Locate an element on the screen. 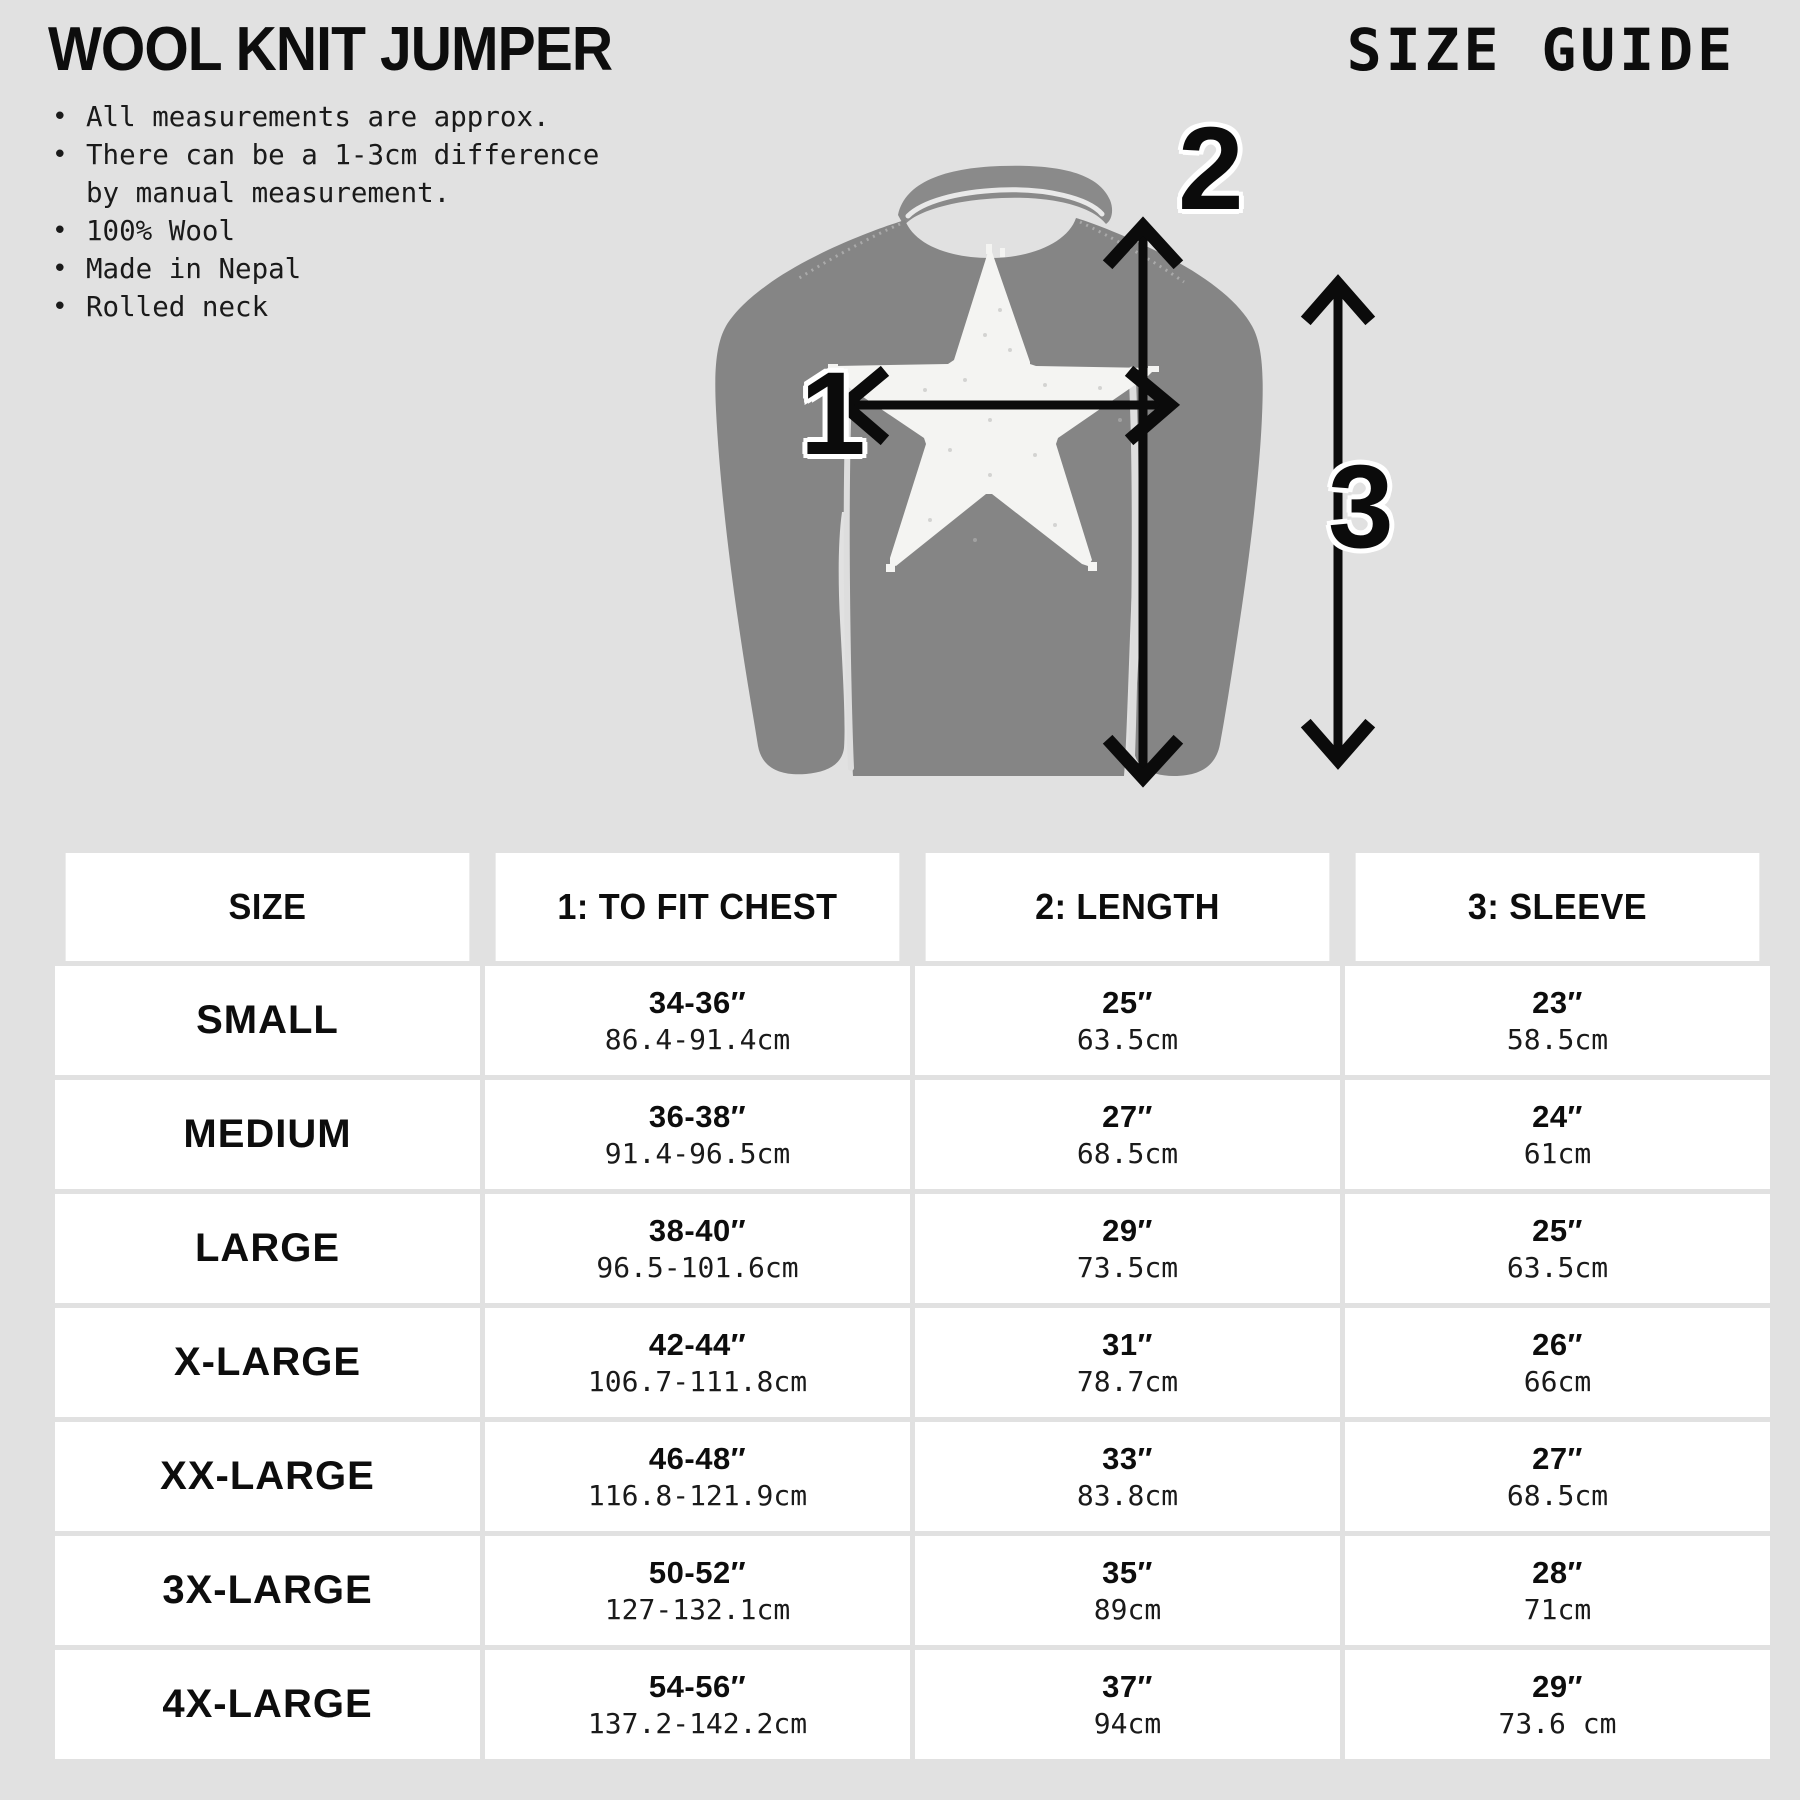 The height and width of the screenshot is (1800, 1800). column-header-chest: 1: TO FIT CHEST is located at coordinates (697, 907).